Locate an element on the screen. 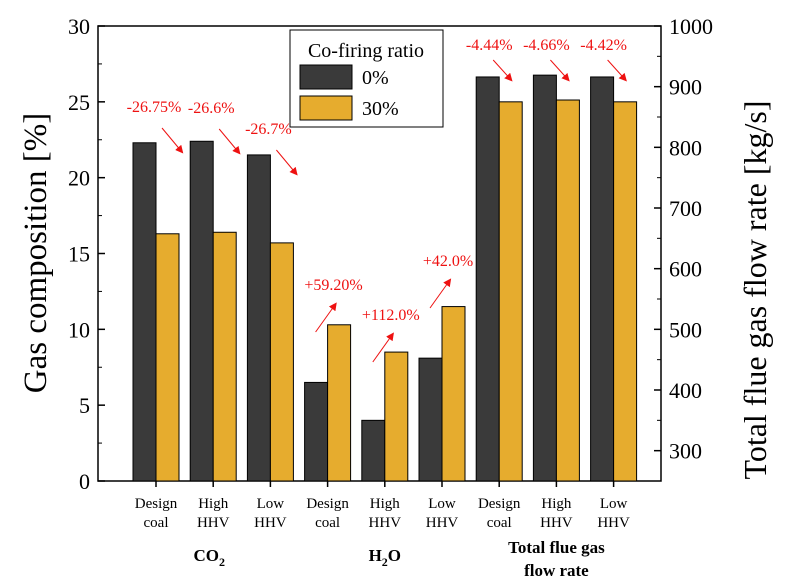  group-label-h2o: H2O is located at coordinates (385, 557).